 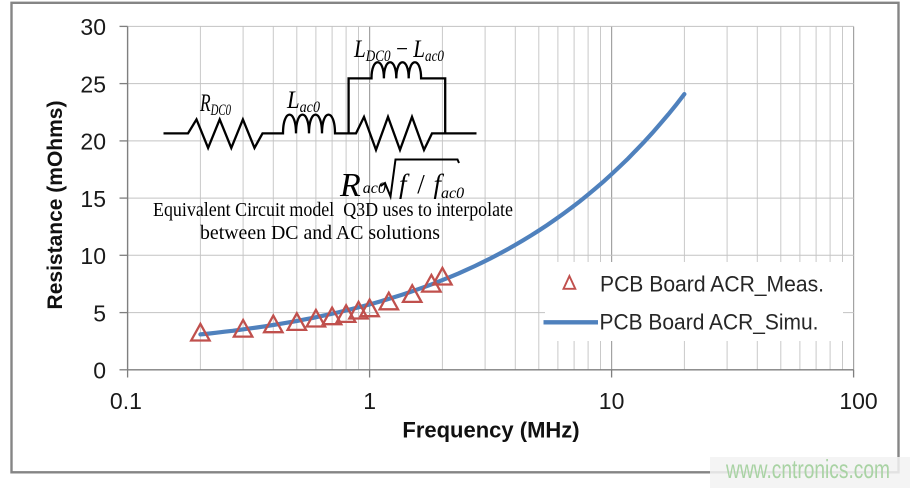 I want to click on svg-text: 1, so click(x=369, y=401).